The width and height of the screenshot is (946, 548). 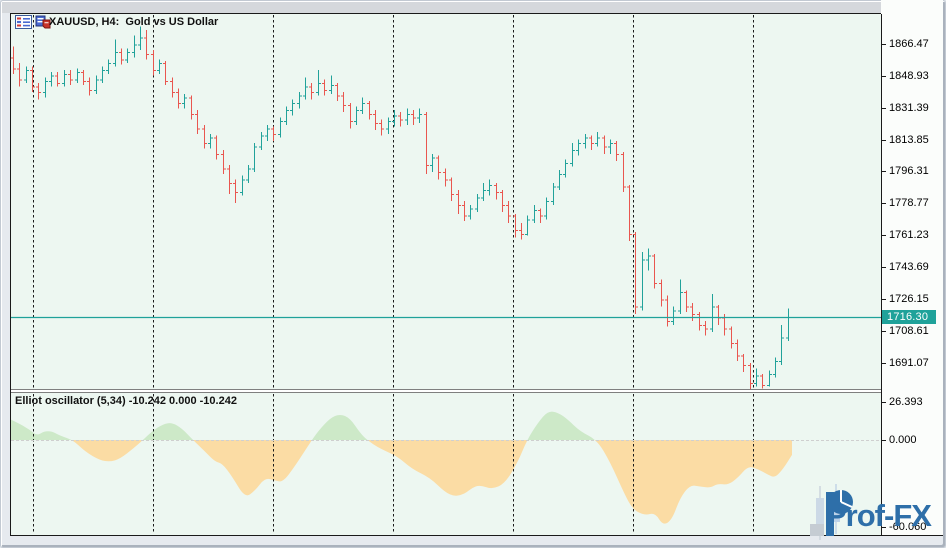 What do you see at coordinates (441, 7) in the screenshot?
I see `titlebar-strip` at bounding box center [441, 7].